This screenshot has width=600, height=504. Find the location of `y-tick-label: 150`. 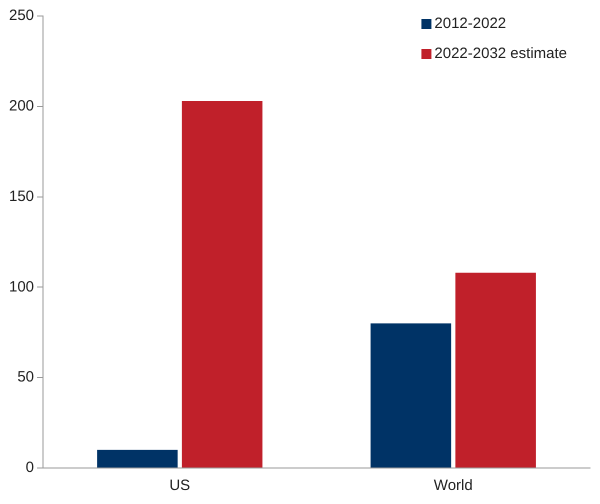

y-tick-label: 150 is located at coordinates (21, 196).